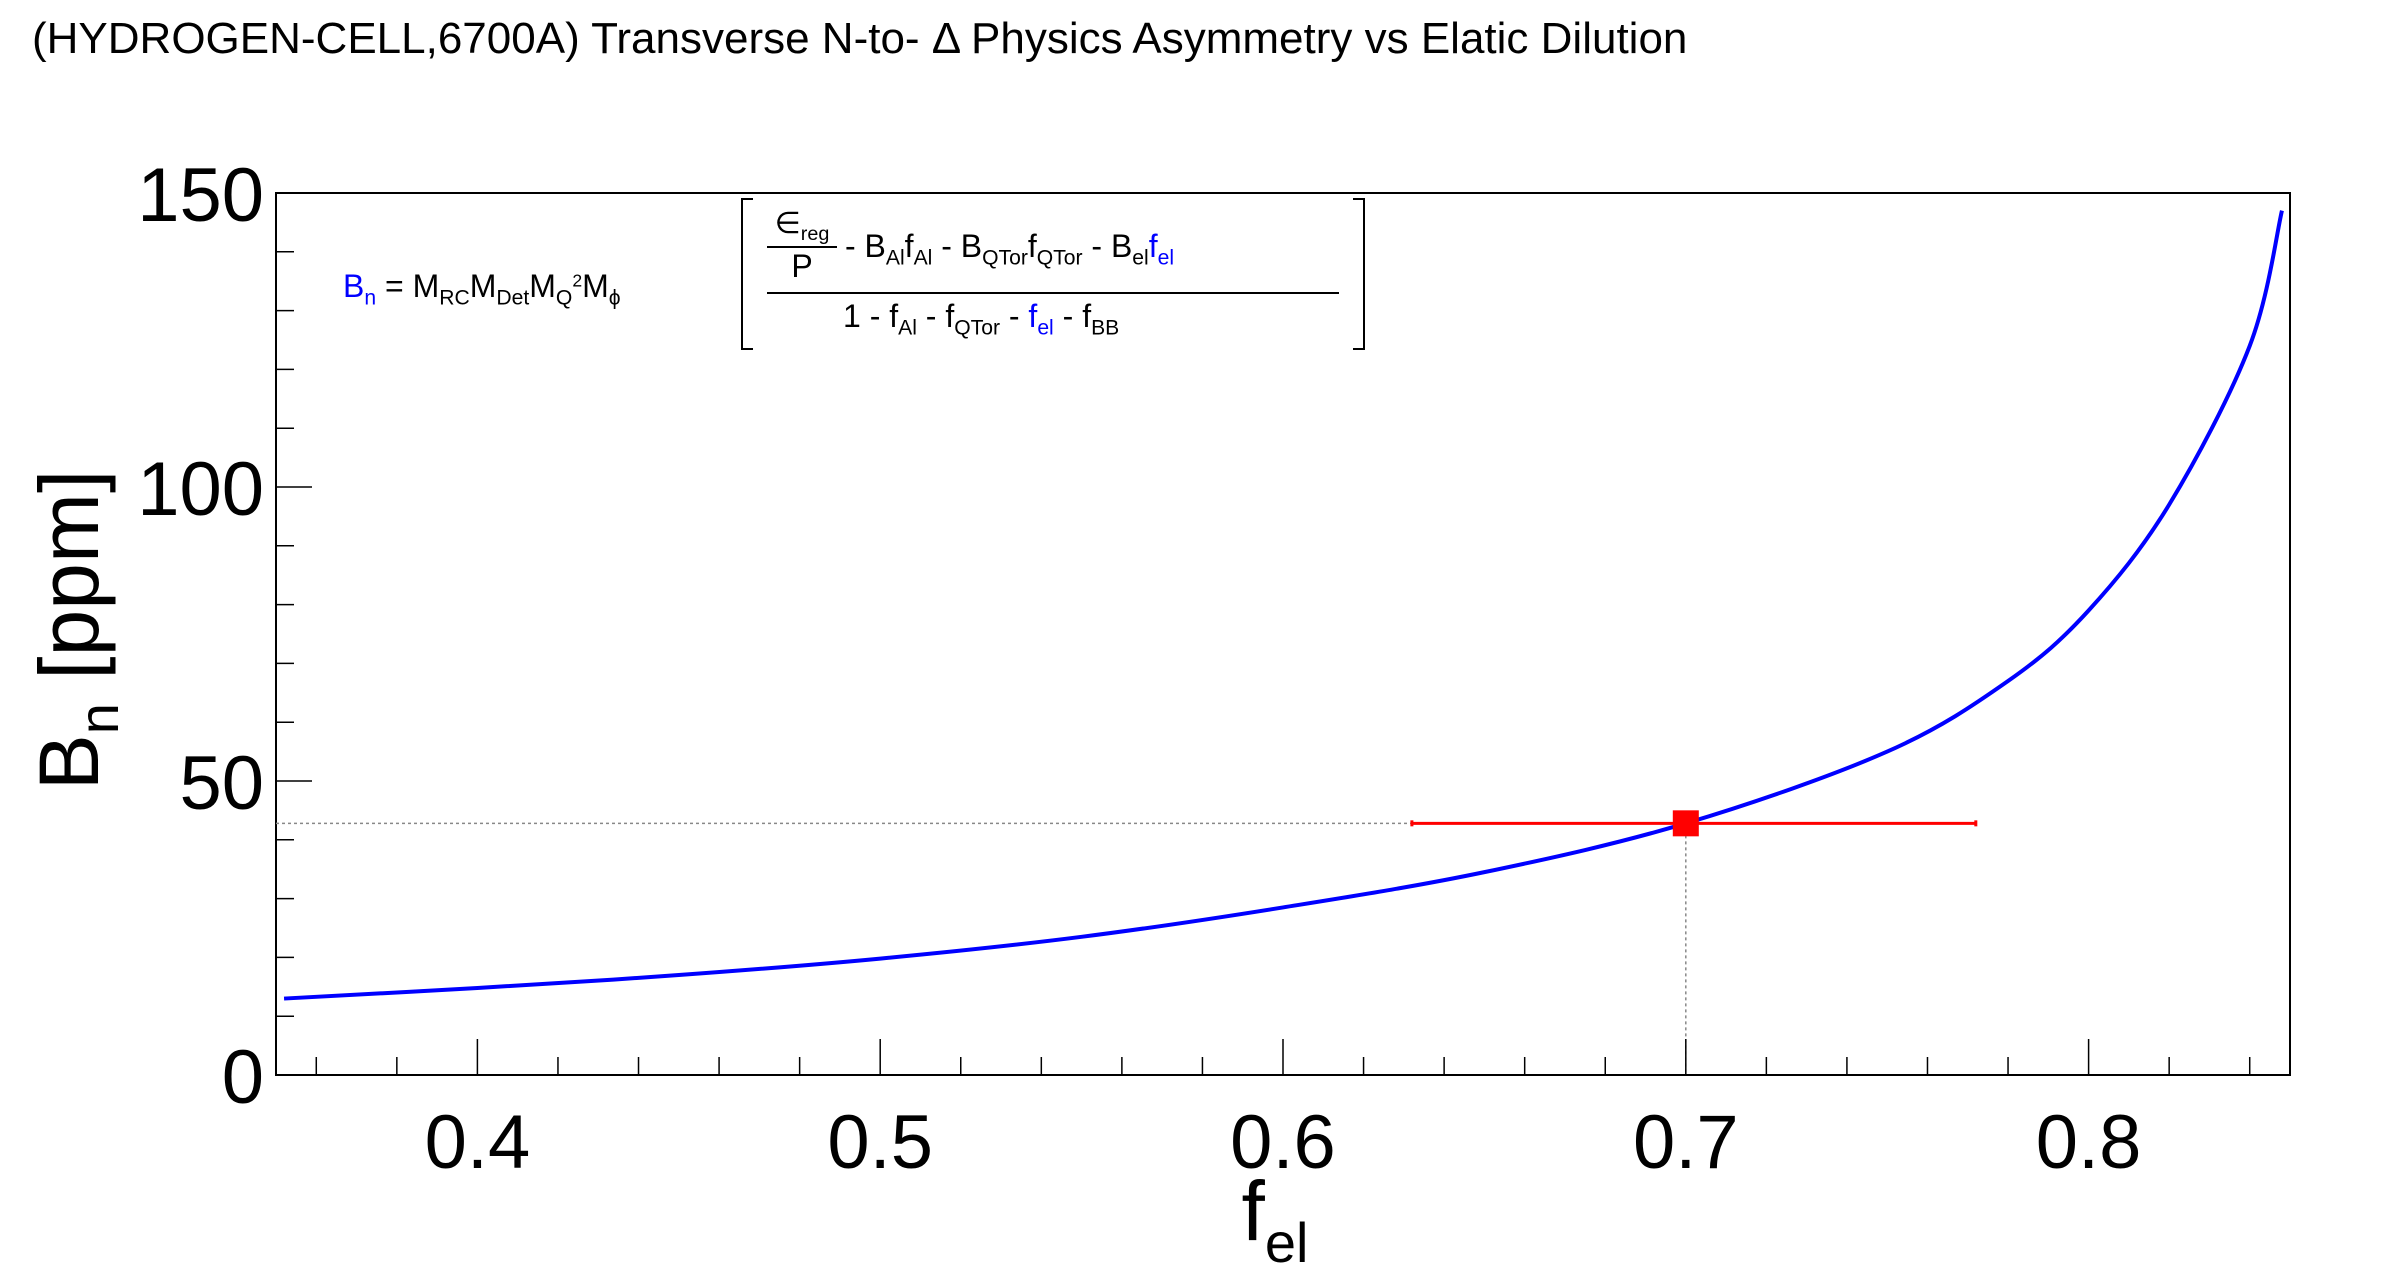 The height and width of the screenshot is (1272, 2396). I want to click on formula-n-fel-sub: el, so click(1166, 258).